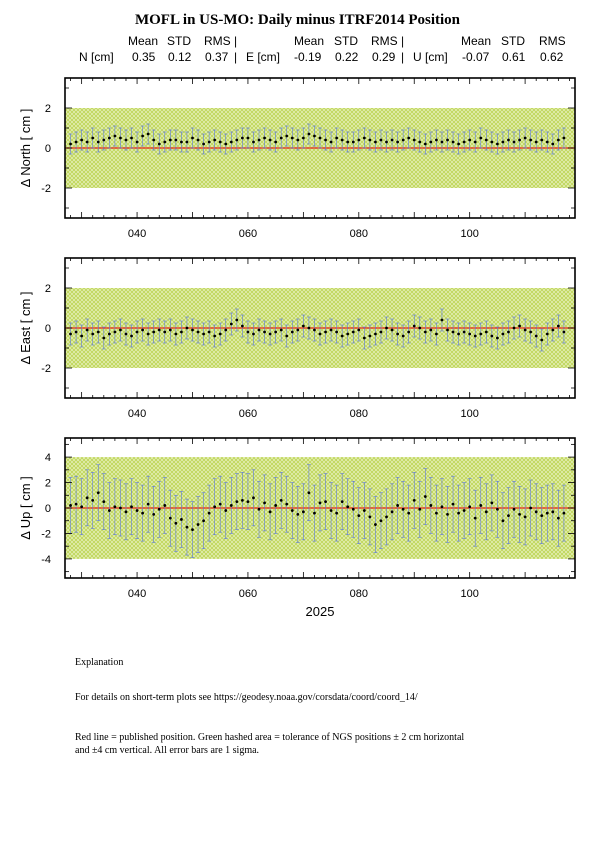 This screenshot has height=842, width=595. Describe the element at coordinates (48, 509) in the screenshot. I see `up-y-tick-label: 0` at that location.